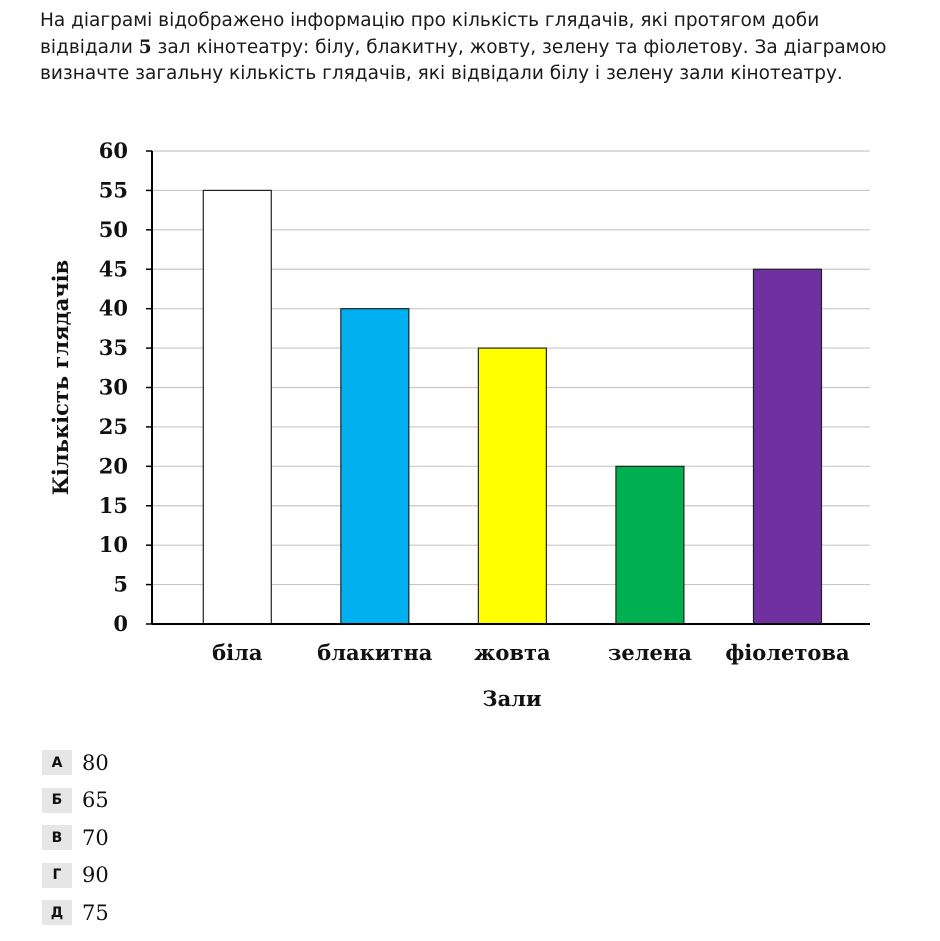 This screenshot has height=941, width=940. I want to click on x-tick-label: фіолетова, so click(787, 652).